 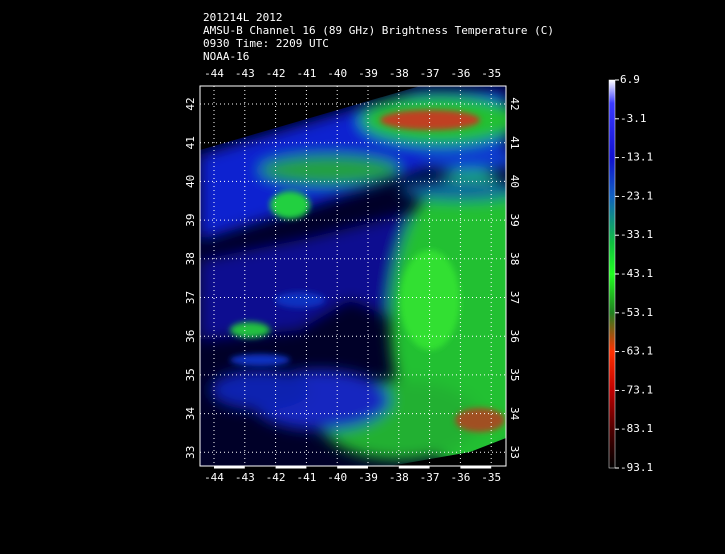 What do you see at coordinates (399, 73) in the screenshot?
I see `lon-label-top: -38` at bounding box center [399, 73].